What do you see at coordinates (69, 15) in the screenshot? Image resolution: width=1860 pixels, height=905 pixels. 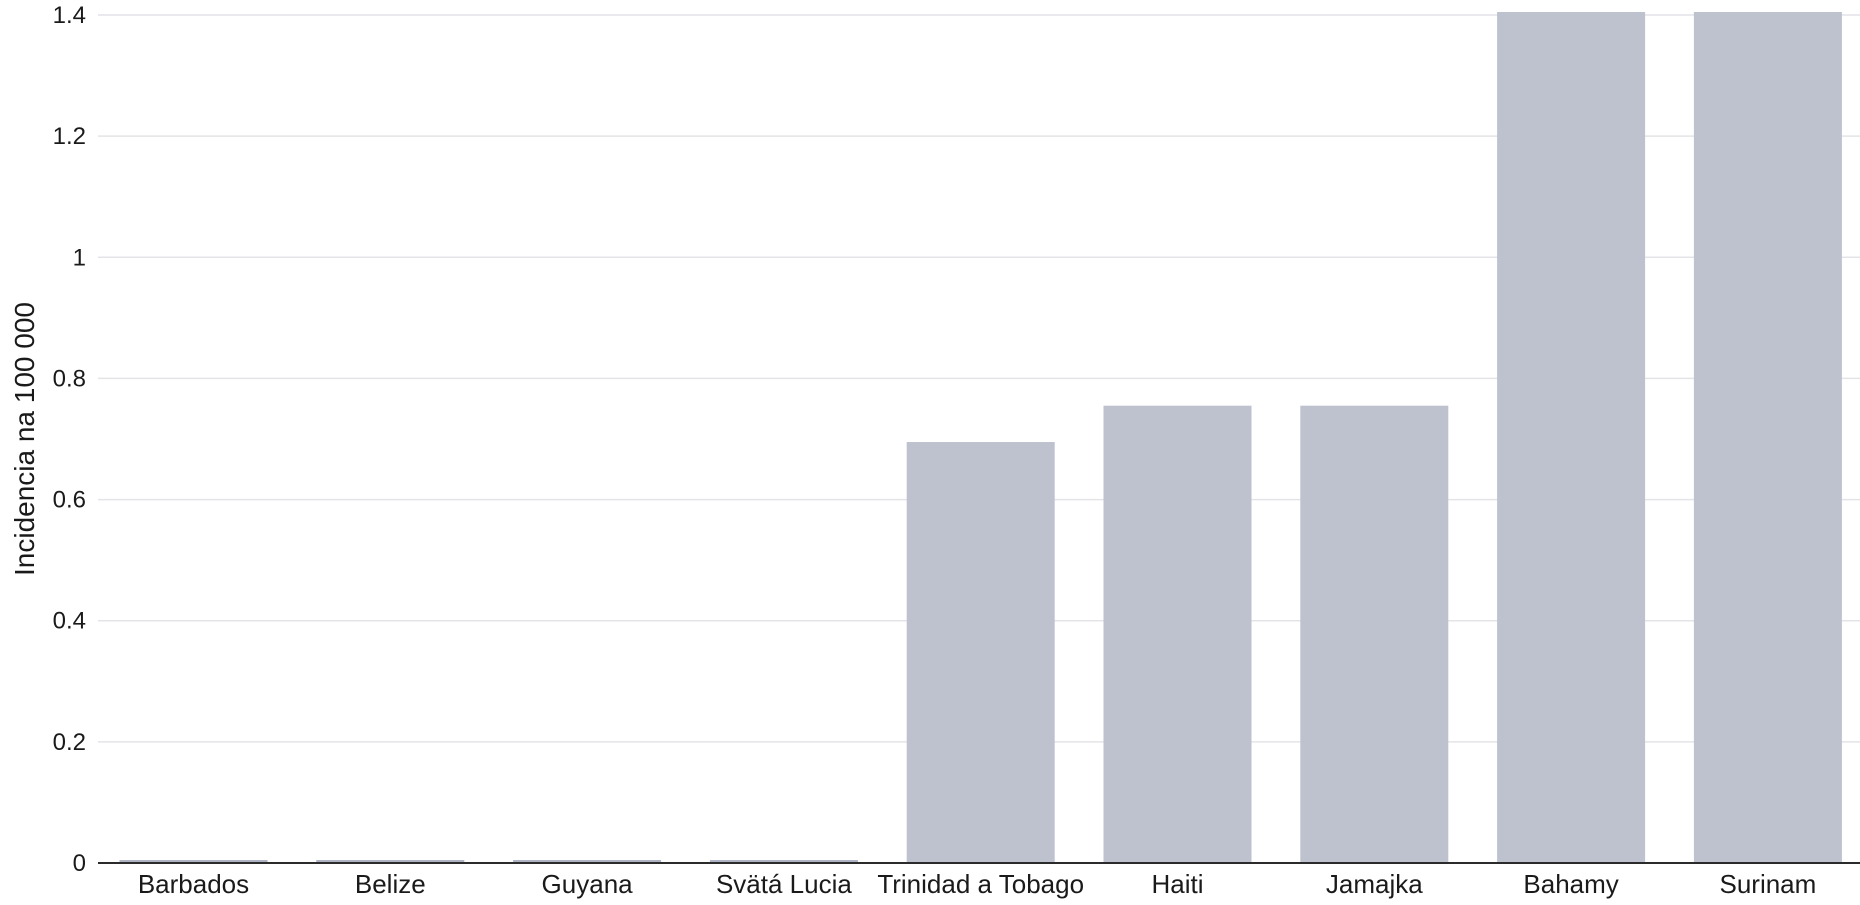 I see `y-tick-label: 1.4` at bounding box center [69, 15].